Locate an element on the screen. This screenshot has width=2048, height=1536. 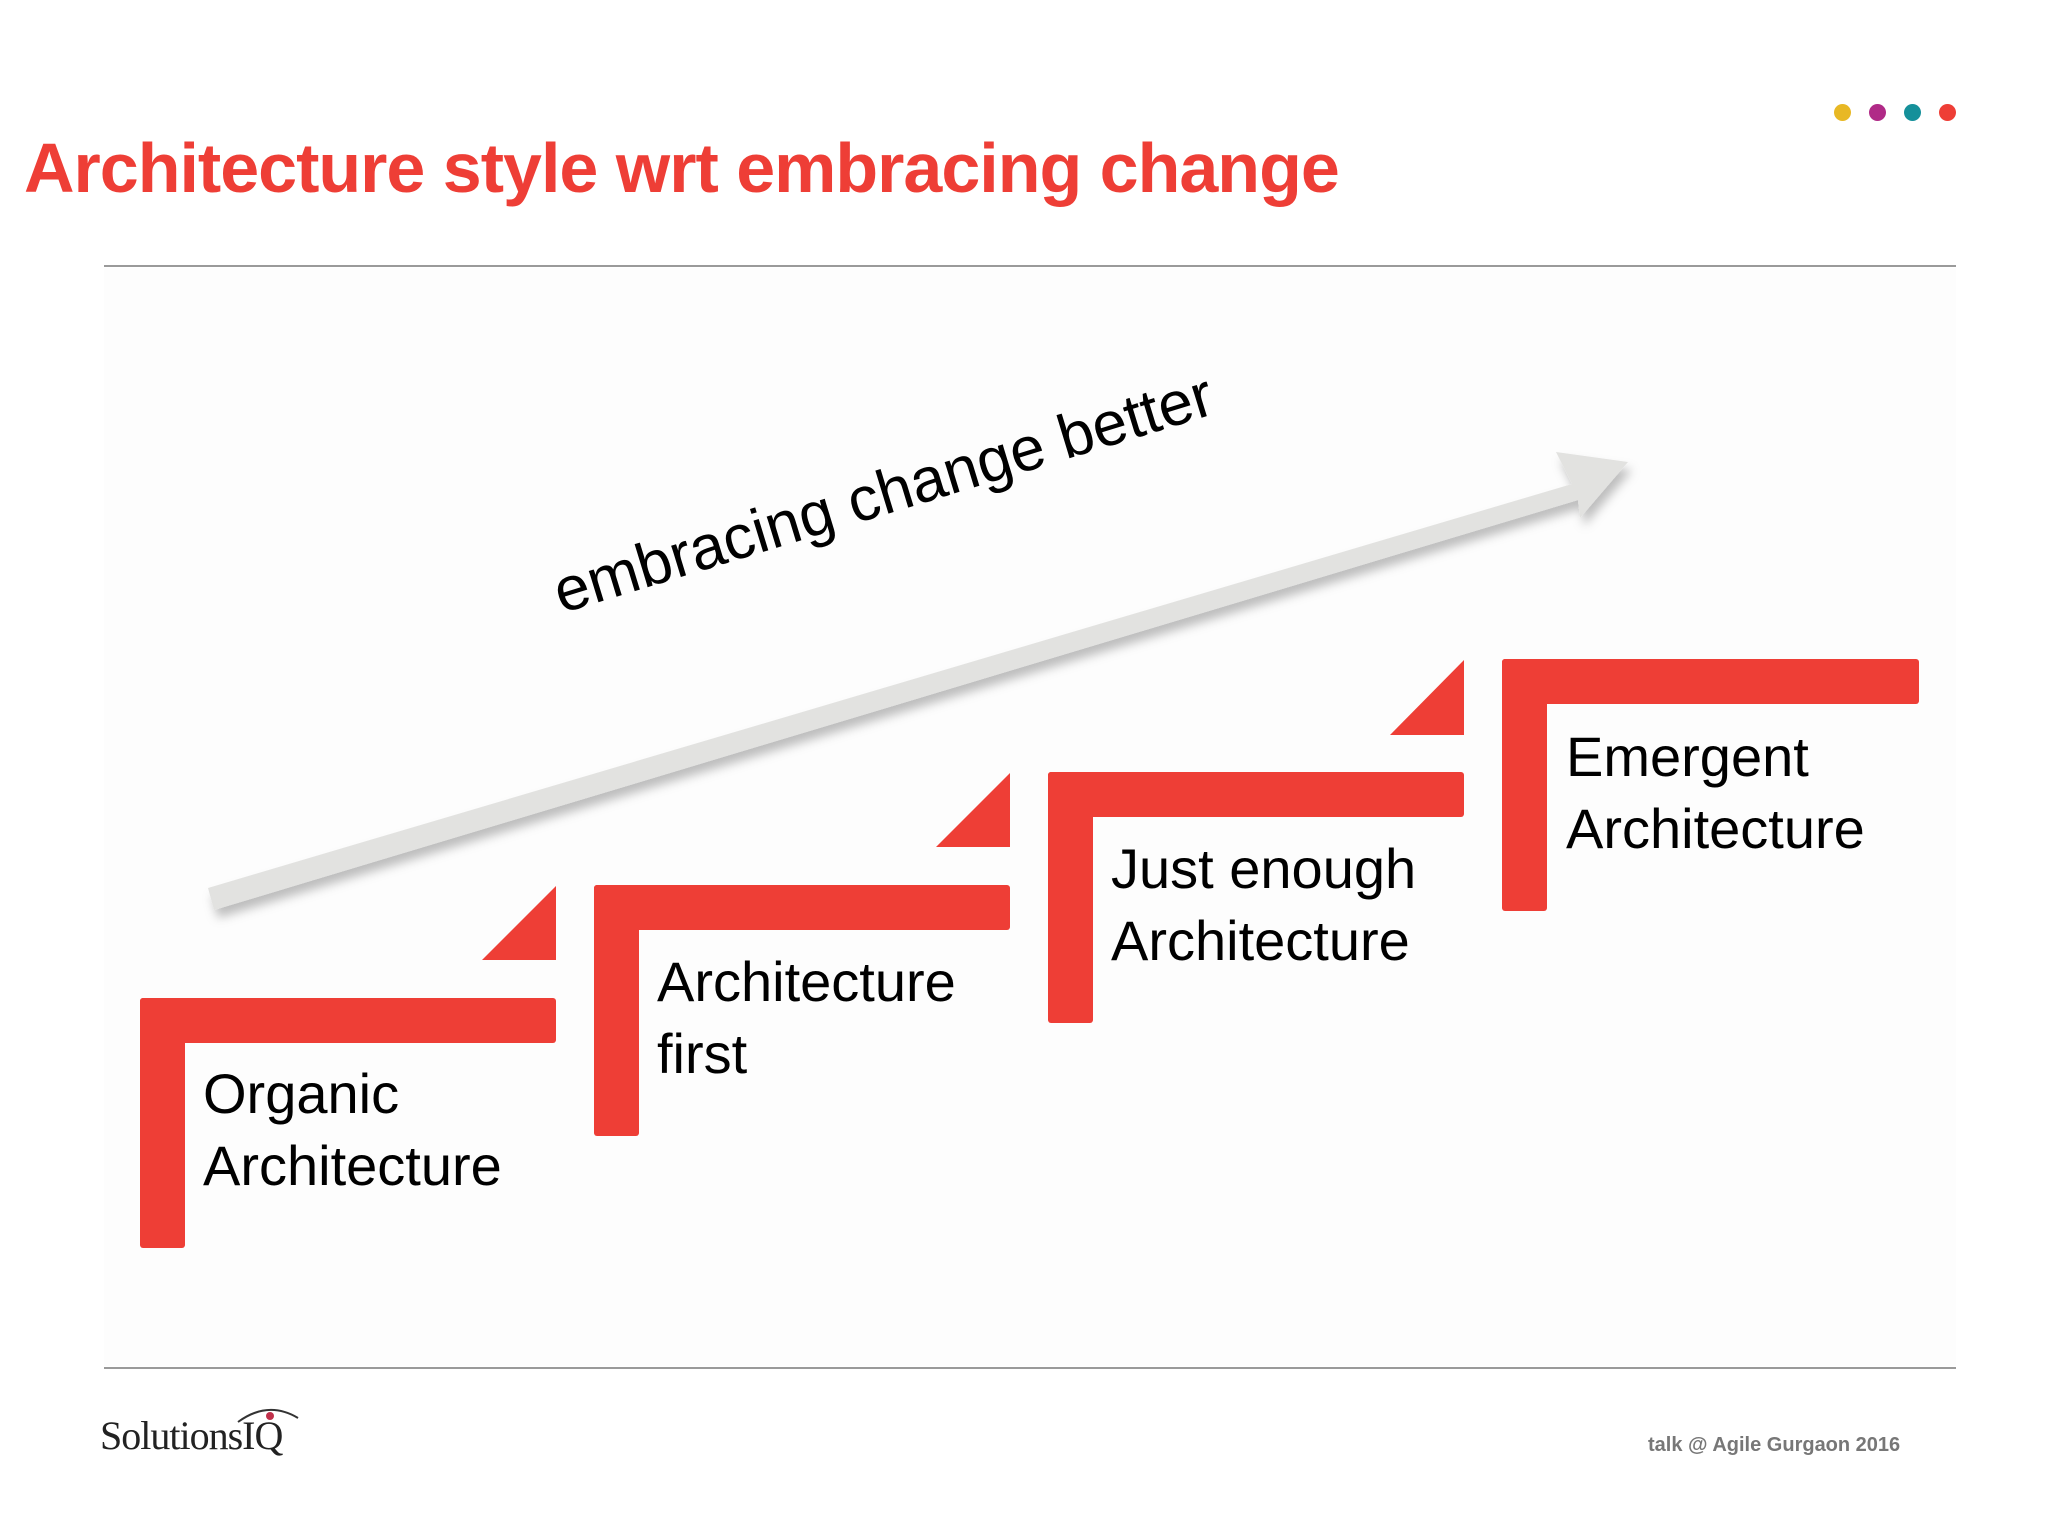
step-4-shape is located at coordinates (1710, 785).